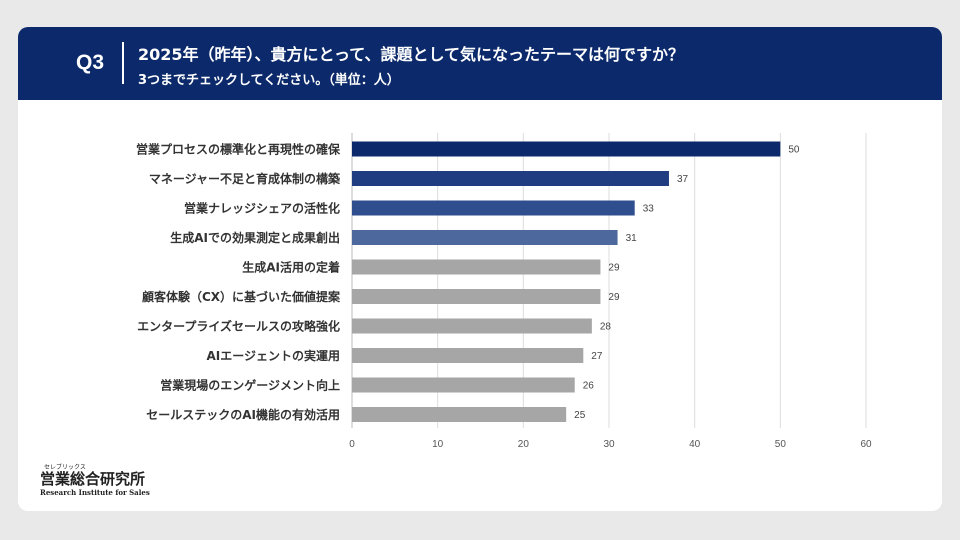 This screenshot has width=960, height=540. I want to click on data-label: 27, so click(597, 356).